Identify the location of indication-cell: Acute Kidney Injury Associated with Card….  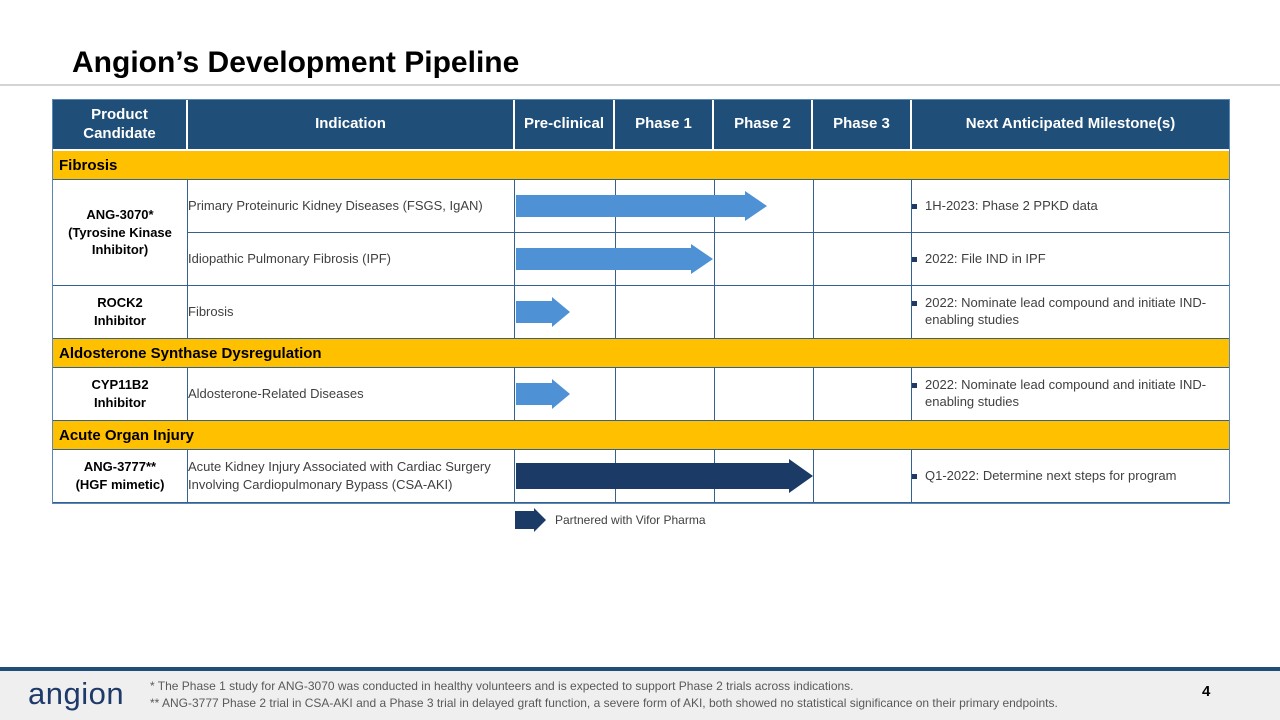
(351, 476).